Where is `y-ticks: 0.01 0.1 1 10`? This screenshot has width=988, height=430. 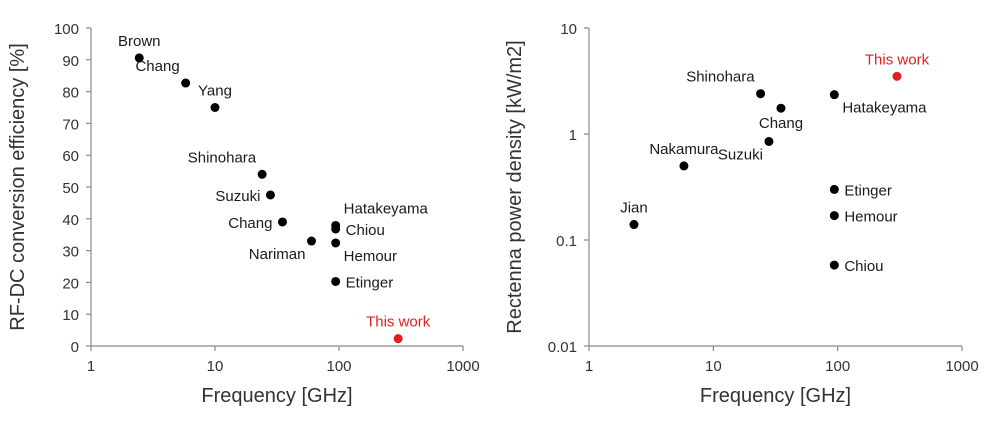 y-ticks: 0.01 0.1 1 10 is located at coordinates (568, 188).